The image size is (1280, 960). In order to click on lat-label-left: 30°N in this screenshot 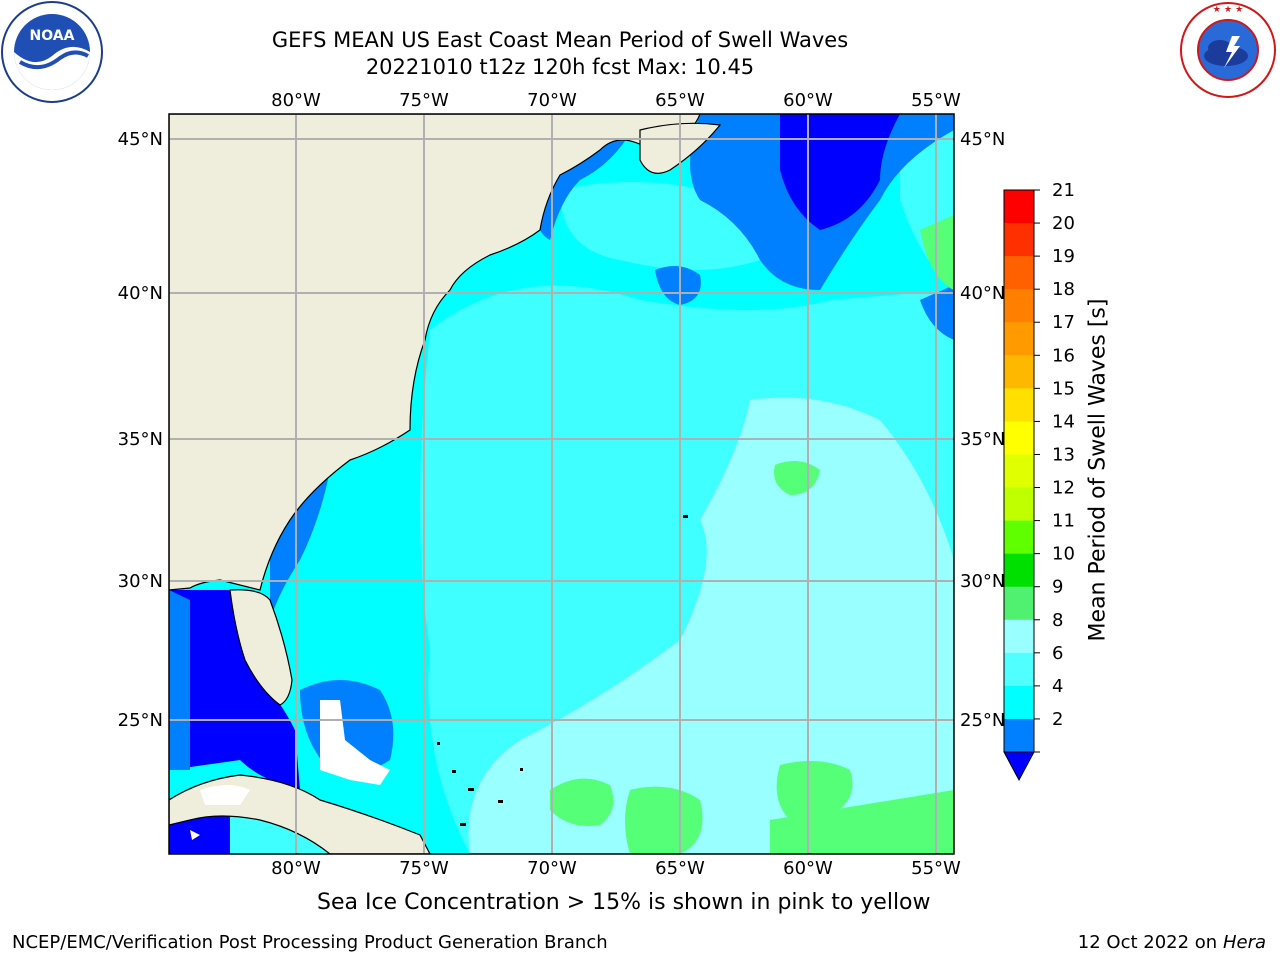, I will do `click(140, 581)`.